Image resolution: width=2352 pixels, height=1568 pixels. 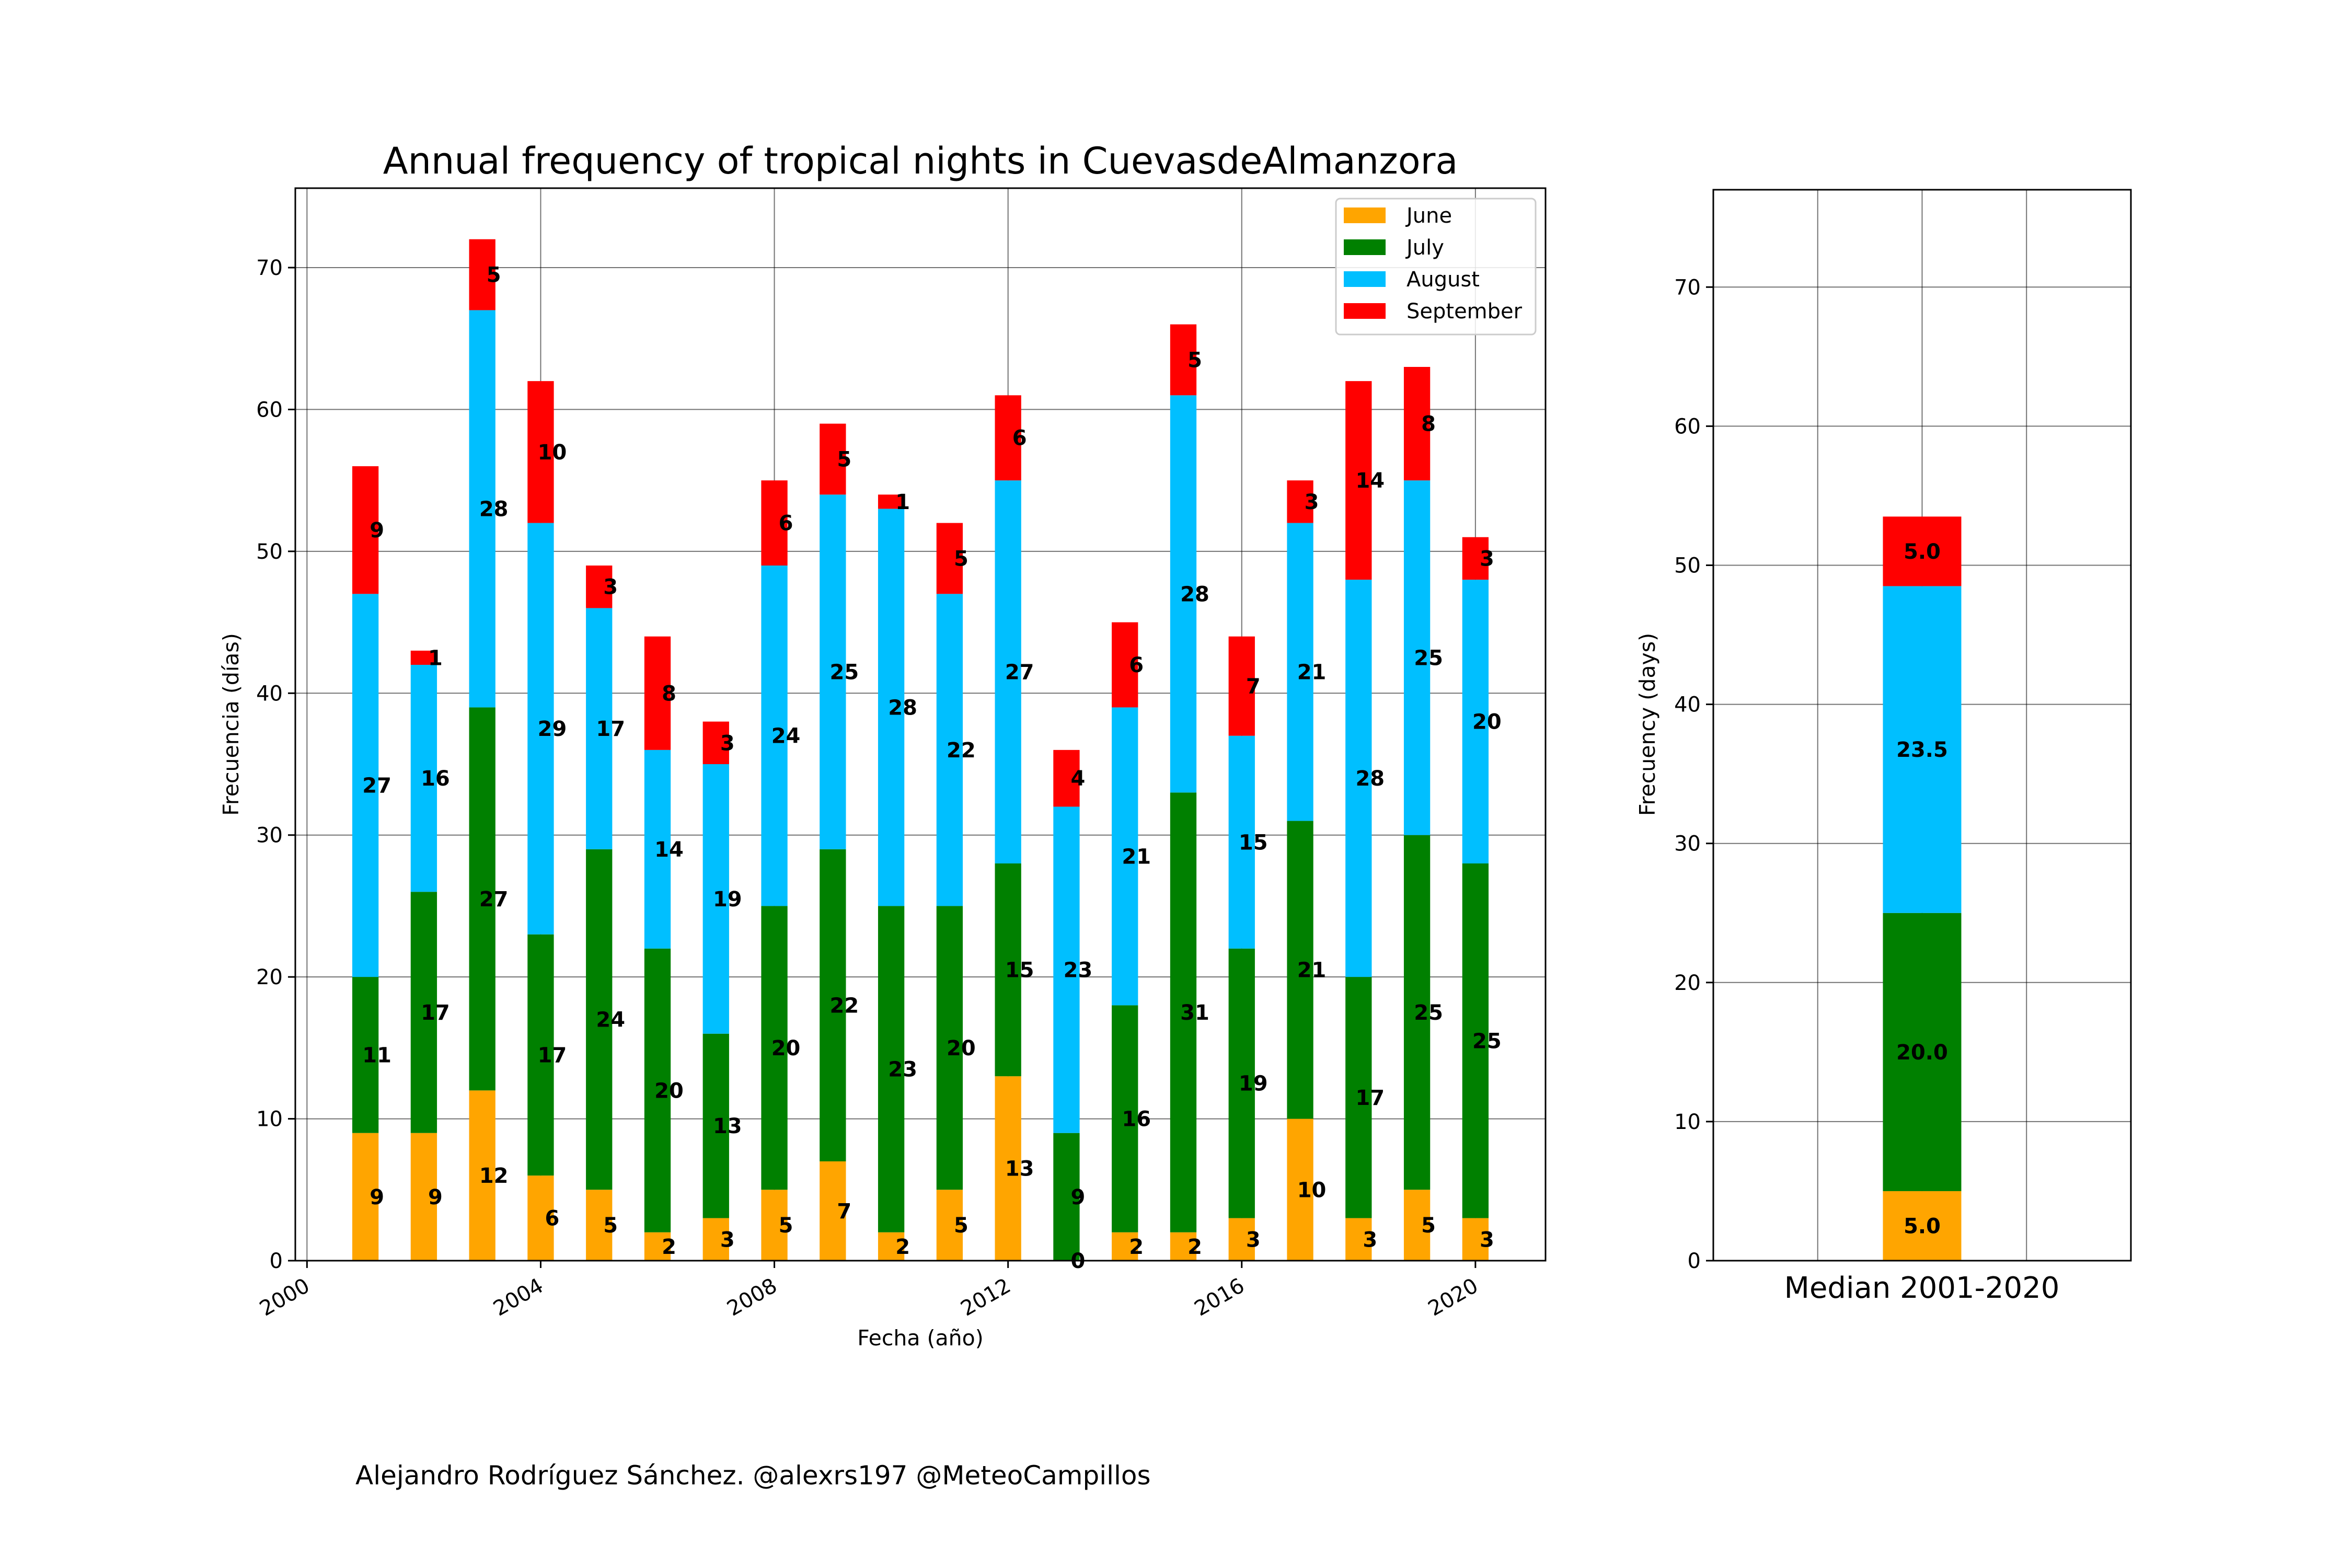 I want to click on data-label-2020-july: 25, so click(x=1487, y=1041).